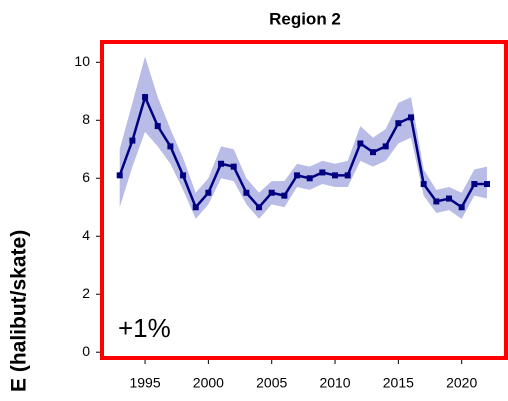 The width and height of the screenshot is (508, 401). What do you see at coordinates (144, 383) in the screenshot?
I see `x-tick-label: 1995` at bounding box center [144, 383].